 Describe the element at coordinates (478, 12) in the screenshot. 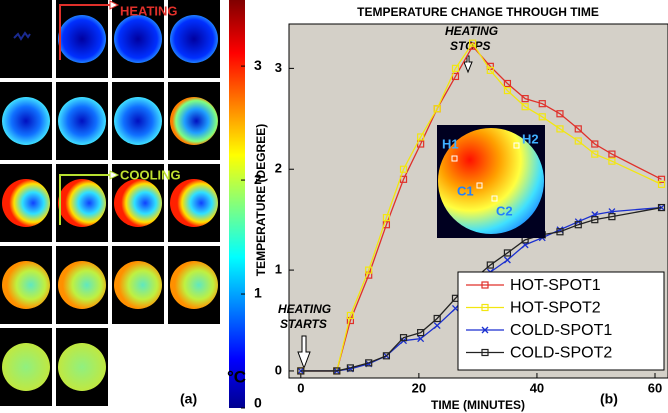

I see `chart-title: TEMPERATURE CHANGE THROUGH TIME` at that location.